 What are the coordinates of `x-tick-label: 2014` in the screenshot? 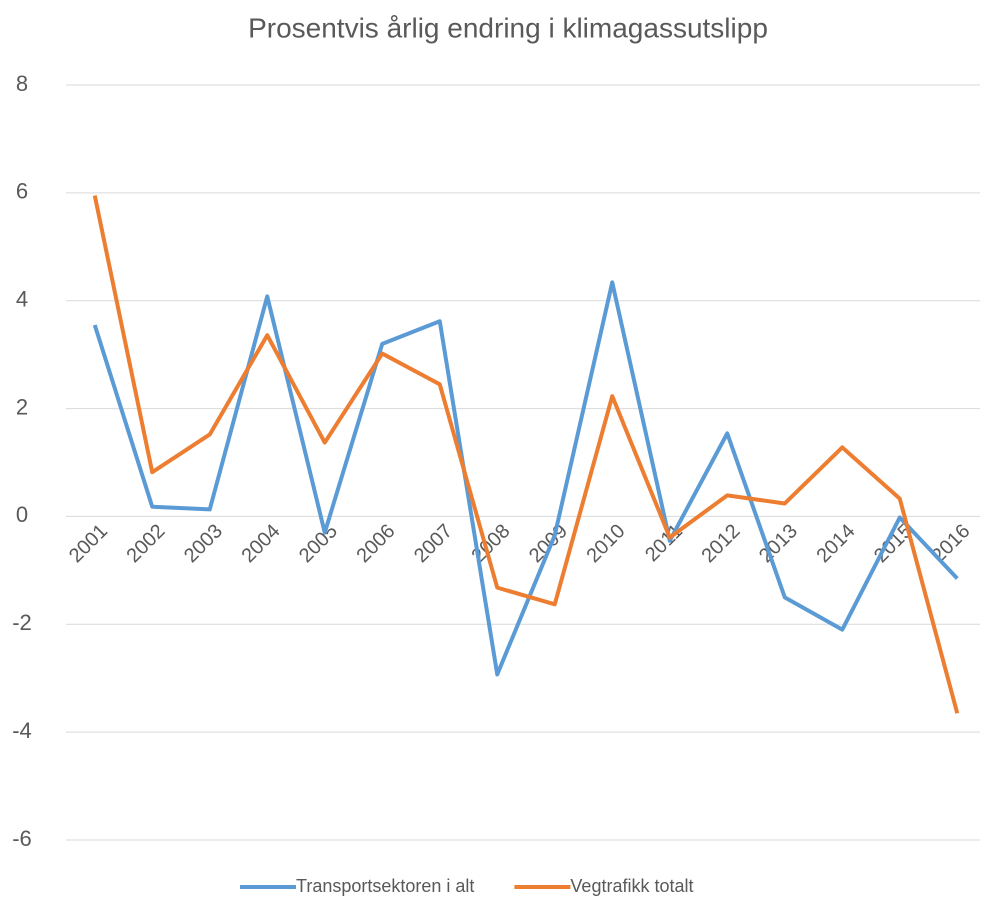 It's located at (835, 543).